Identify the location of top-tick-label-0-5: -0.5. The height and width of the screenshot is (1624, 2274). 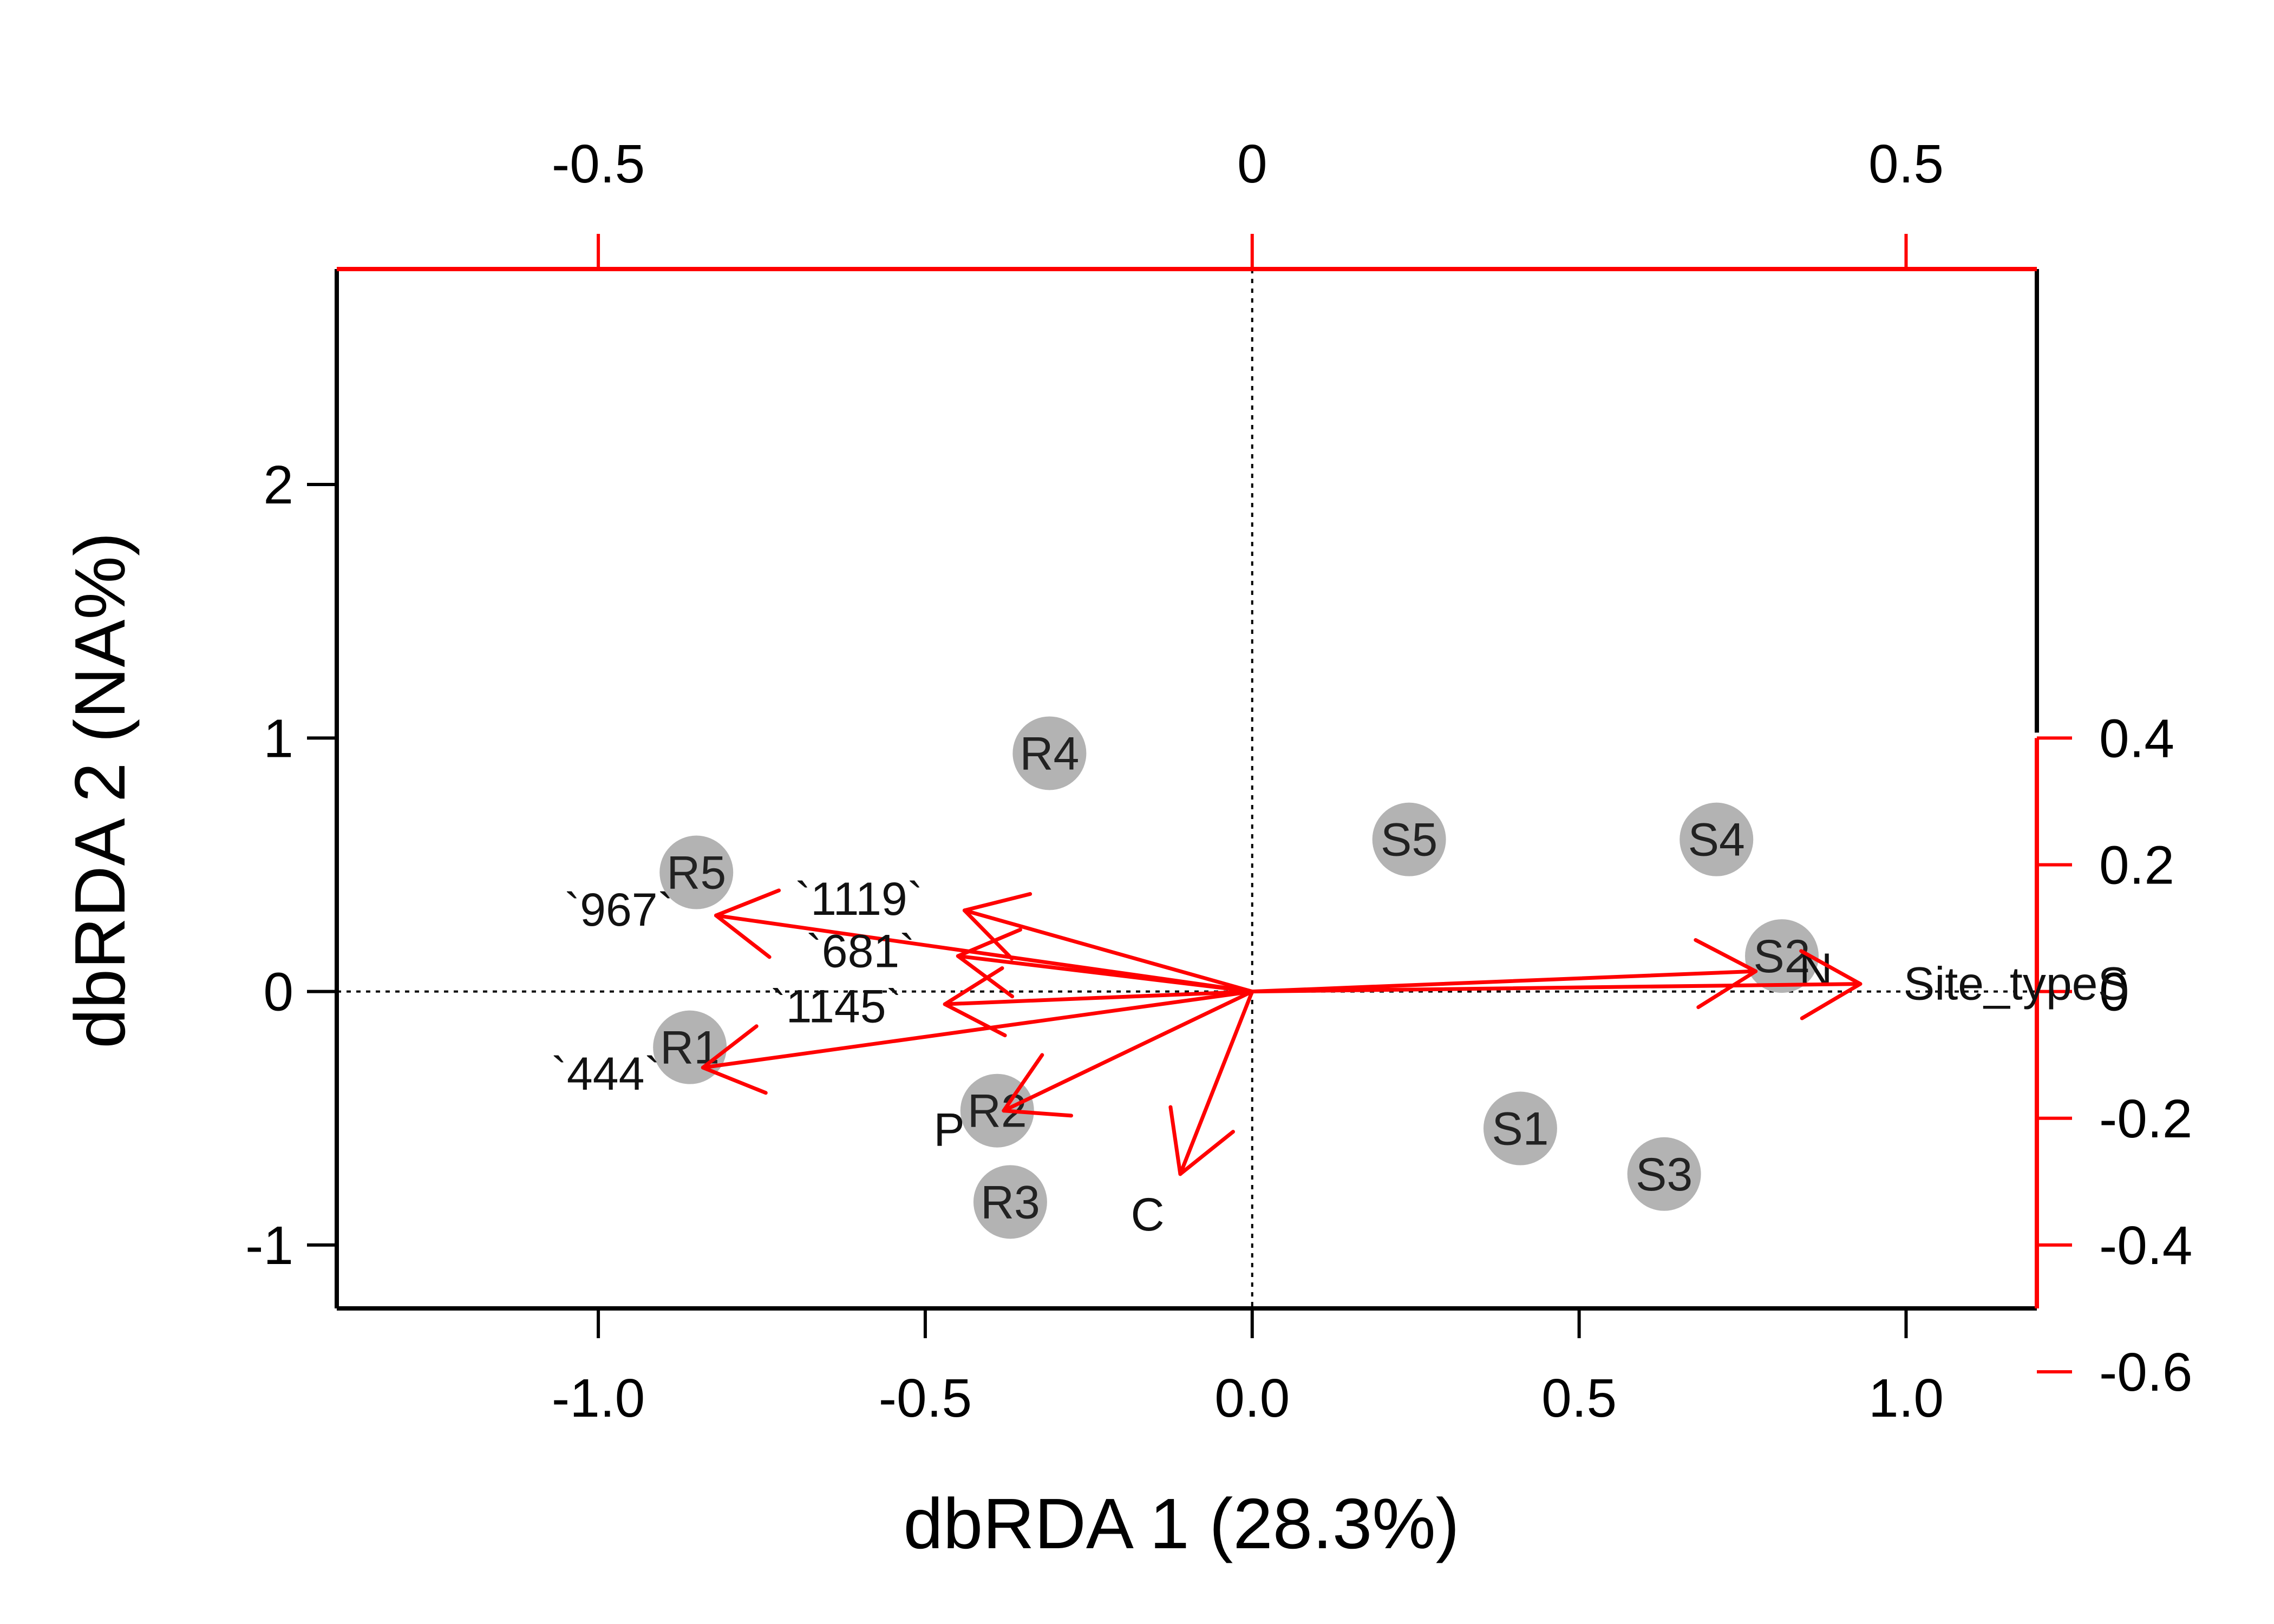
(599, 164).